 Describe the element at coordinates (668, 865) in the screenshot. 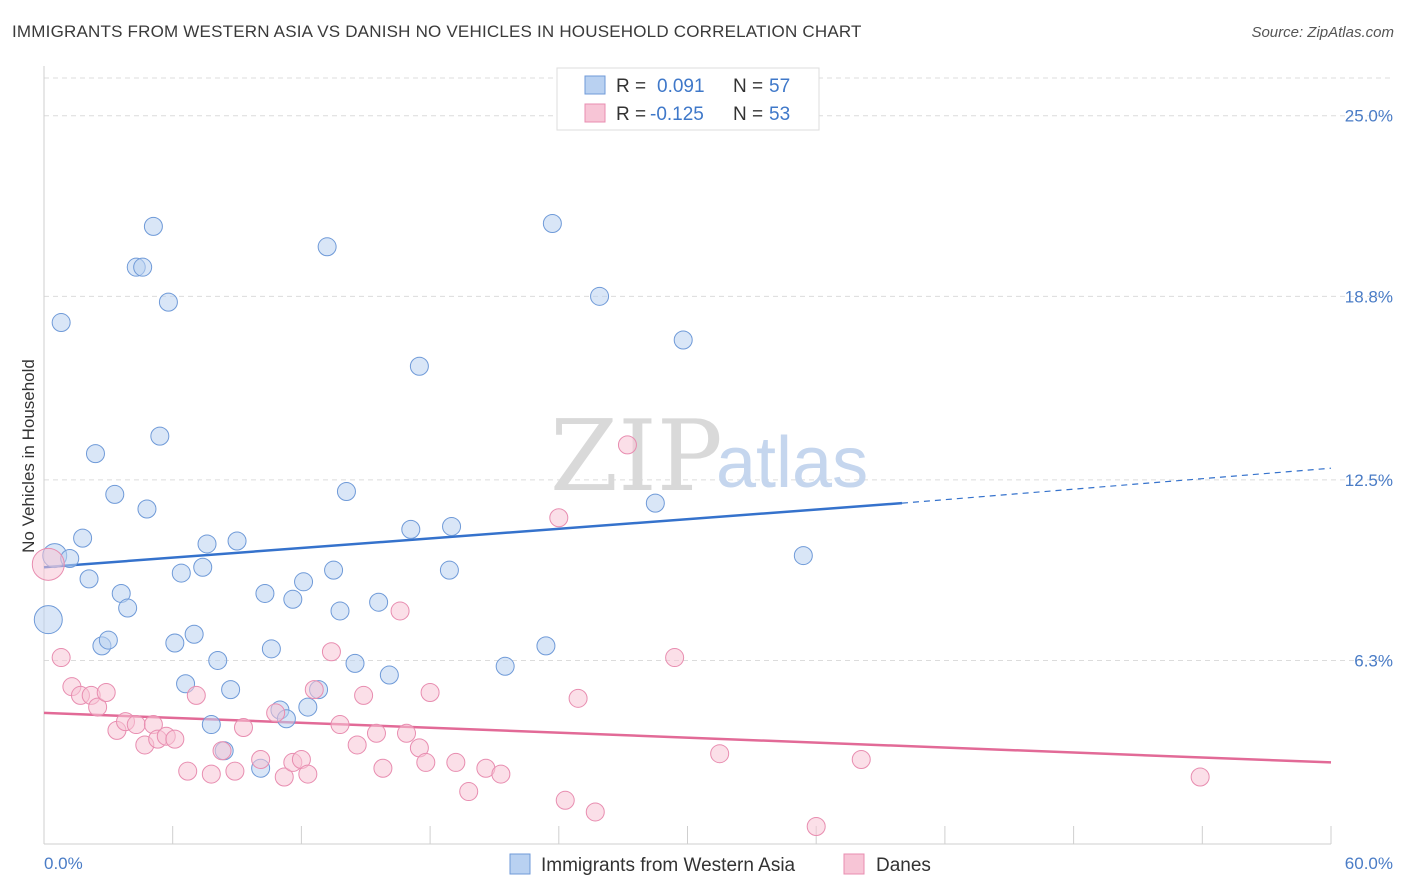

I see `bottom-legend-label-1: Immigrants from Western Asia` at that location.